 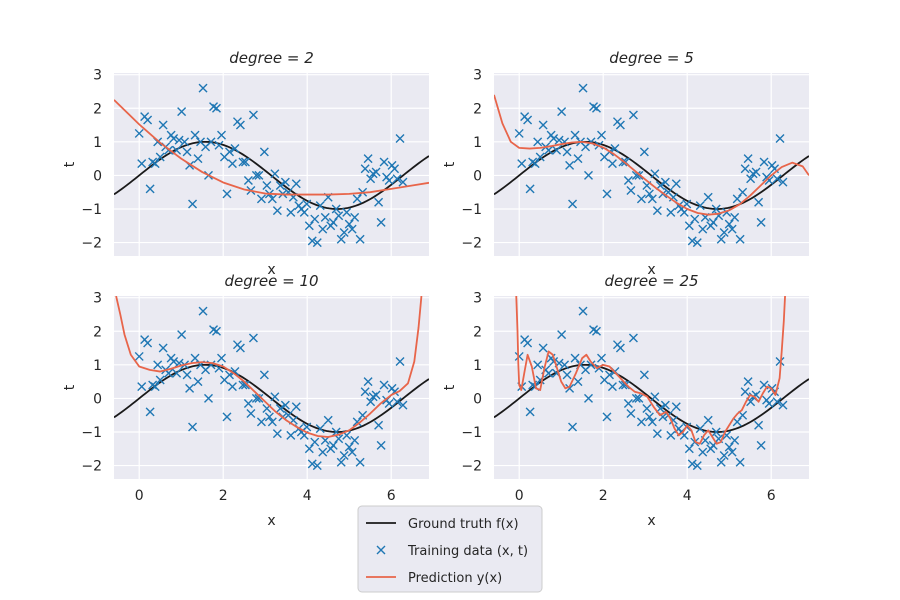 I want to click on subplot-title: degree = 2, so click(x=271, y=58).